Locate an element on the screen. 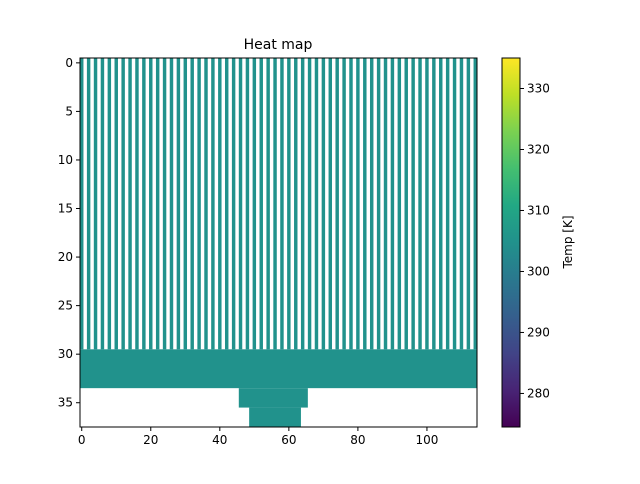 Image resolution: width=640 pixels, height=484 pixels. colorbar-tick-label: 320 is located at coordinates (538, 149).